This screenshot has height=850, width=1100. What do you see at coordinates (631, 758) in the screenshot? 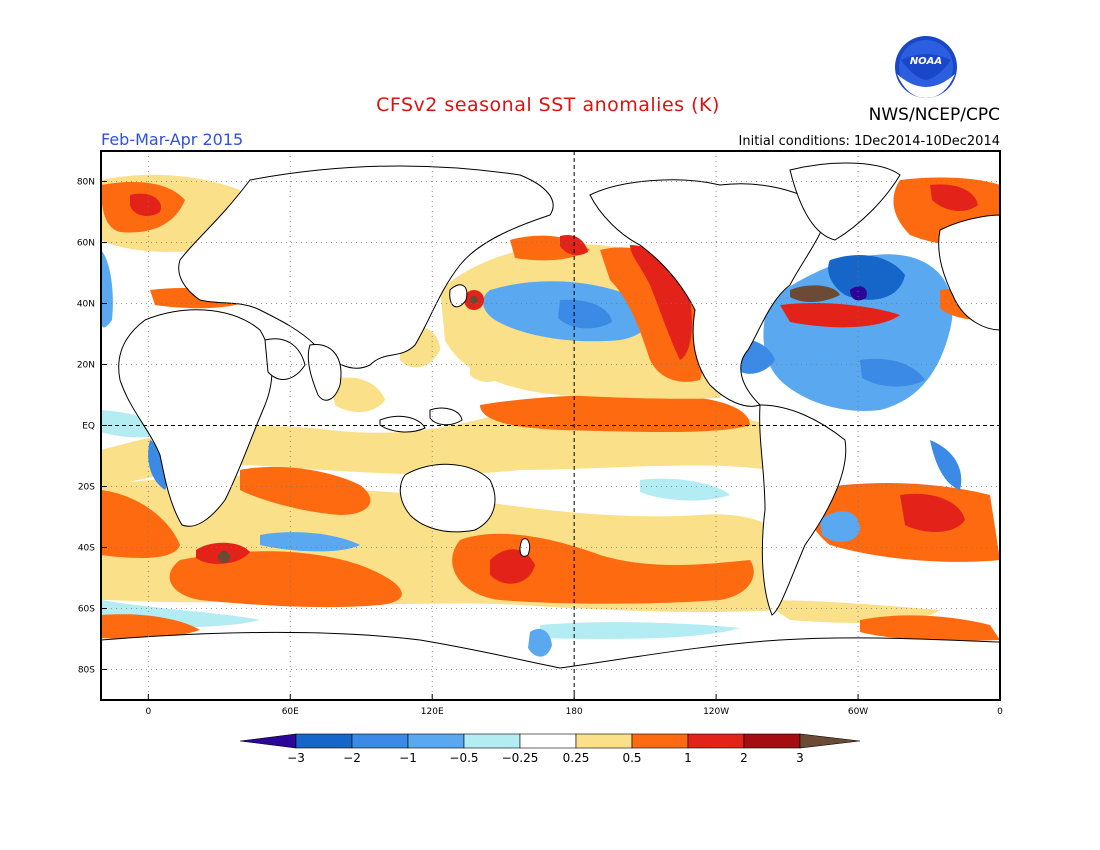
I see `colorbar-label: 0.5` at bounding box center [631, 758].